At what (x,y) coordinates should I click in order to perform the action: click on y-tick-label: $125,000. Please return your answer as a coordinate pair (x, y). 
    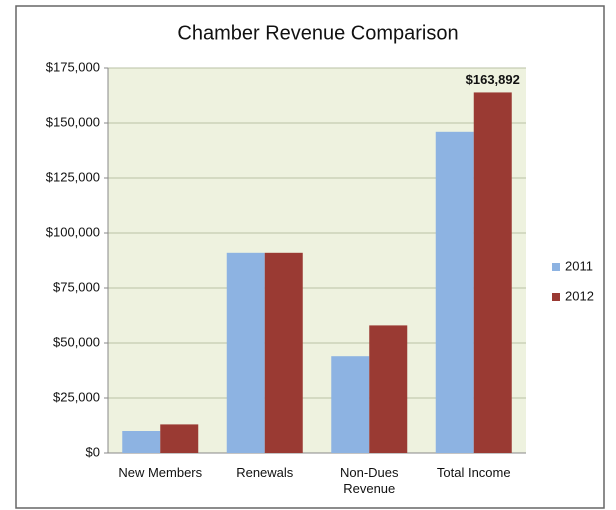
    Looking at the image, I should click on (73, 176).